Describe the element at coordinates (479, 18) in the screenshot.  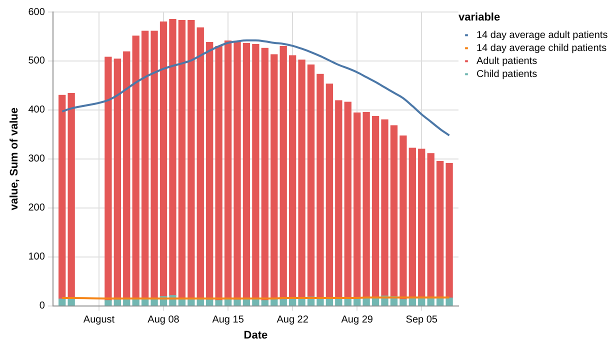
I see `legend-title: variable` at that location.